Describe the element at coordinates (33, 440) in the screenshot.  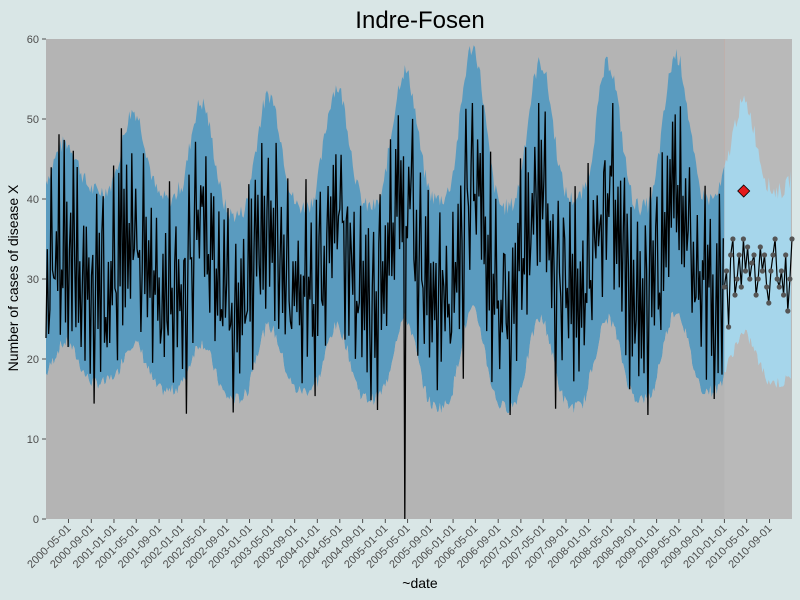
I see `y-tick-label: 10` at that location.